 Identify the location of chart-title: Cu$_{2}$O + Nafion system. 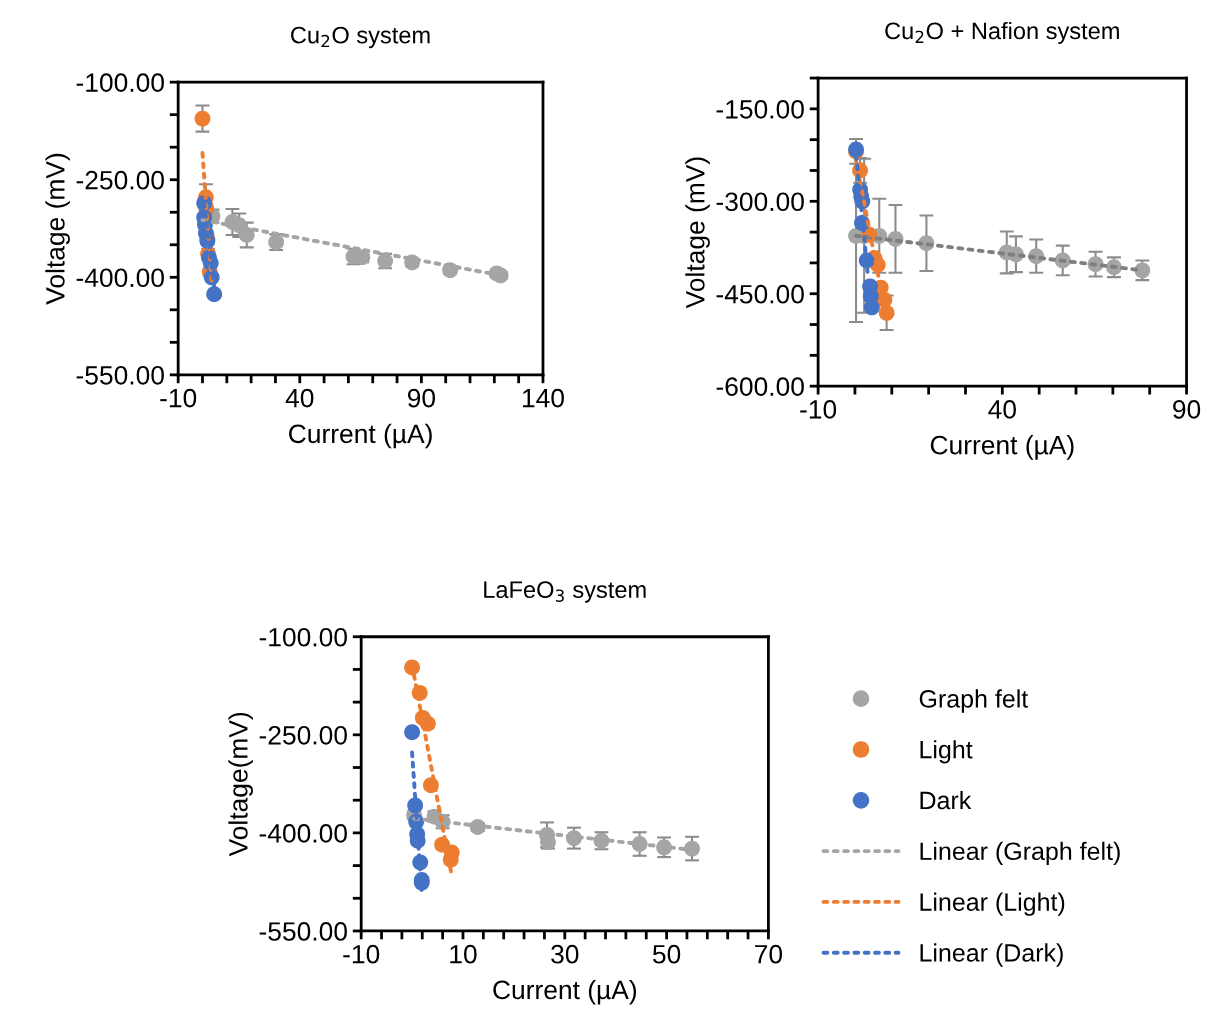
(1002, 32).